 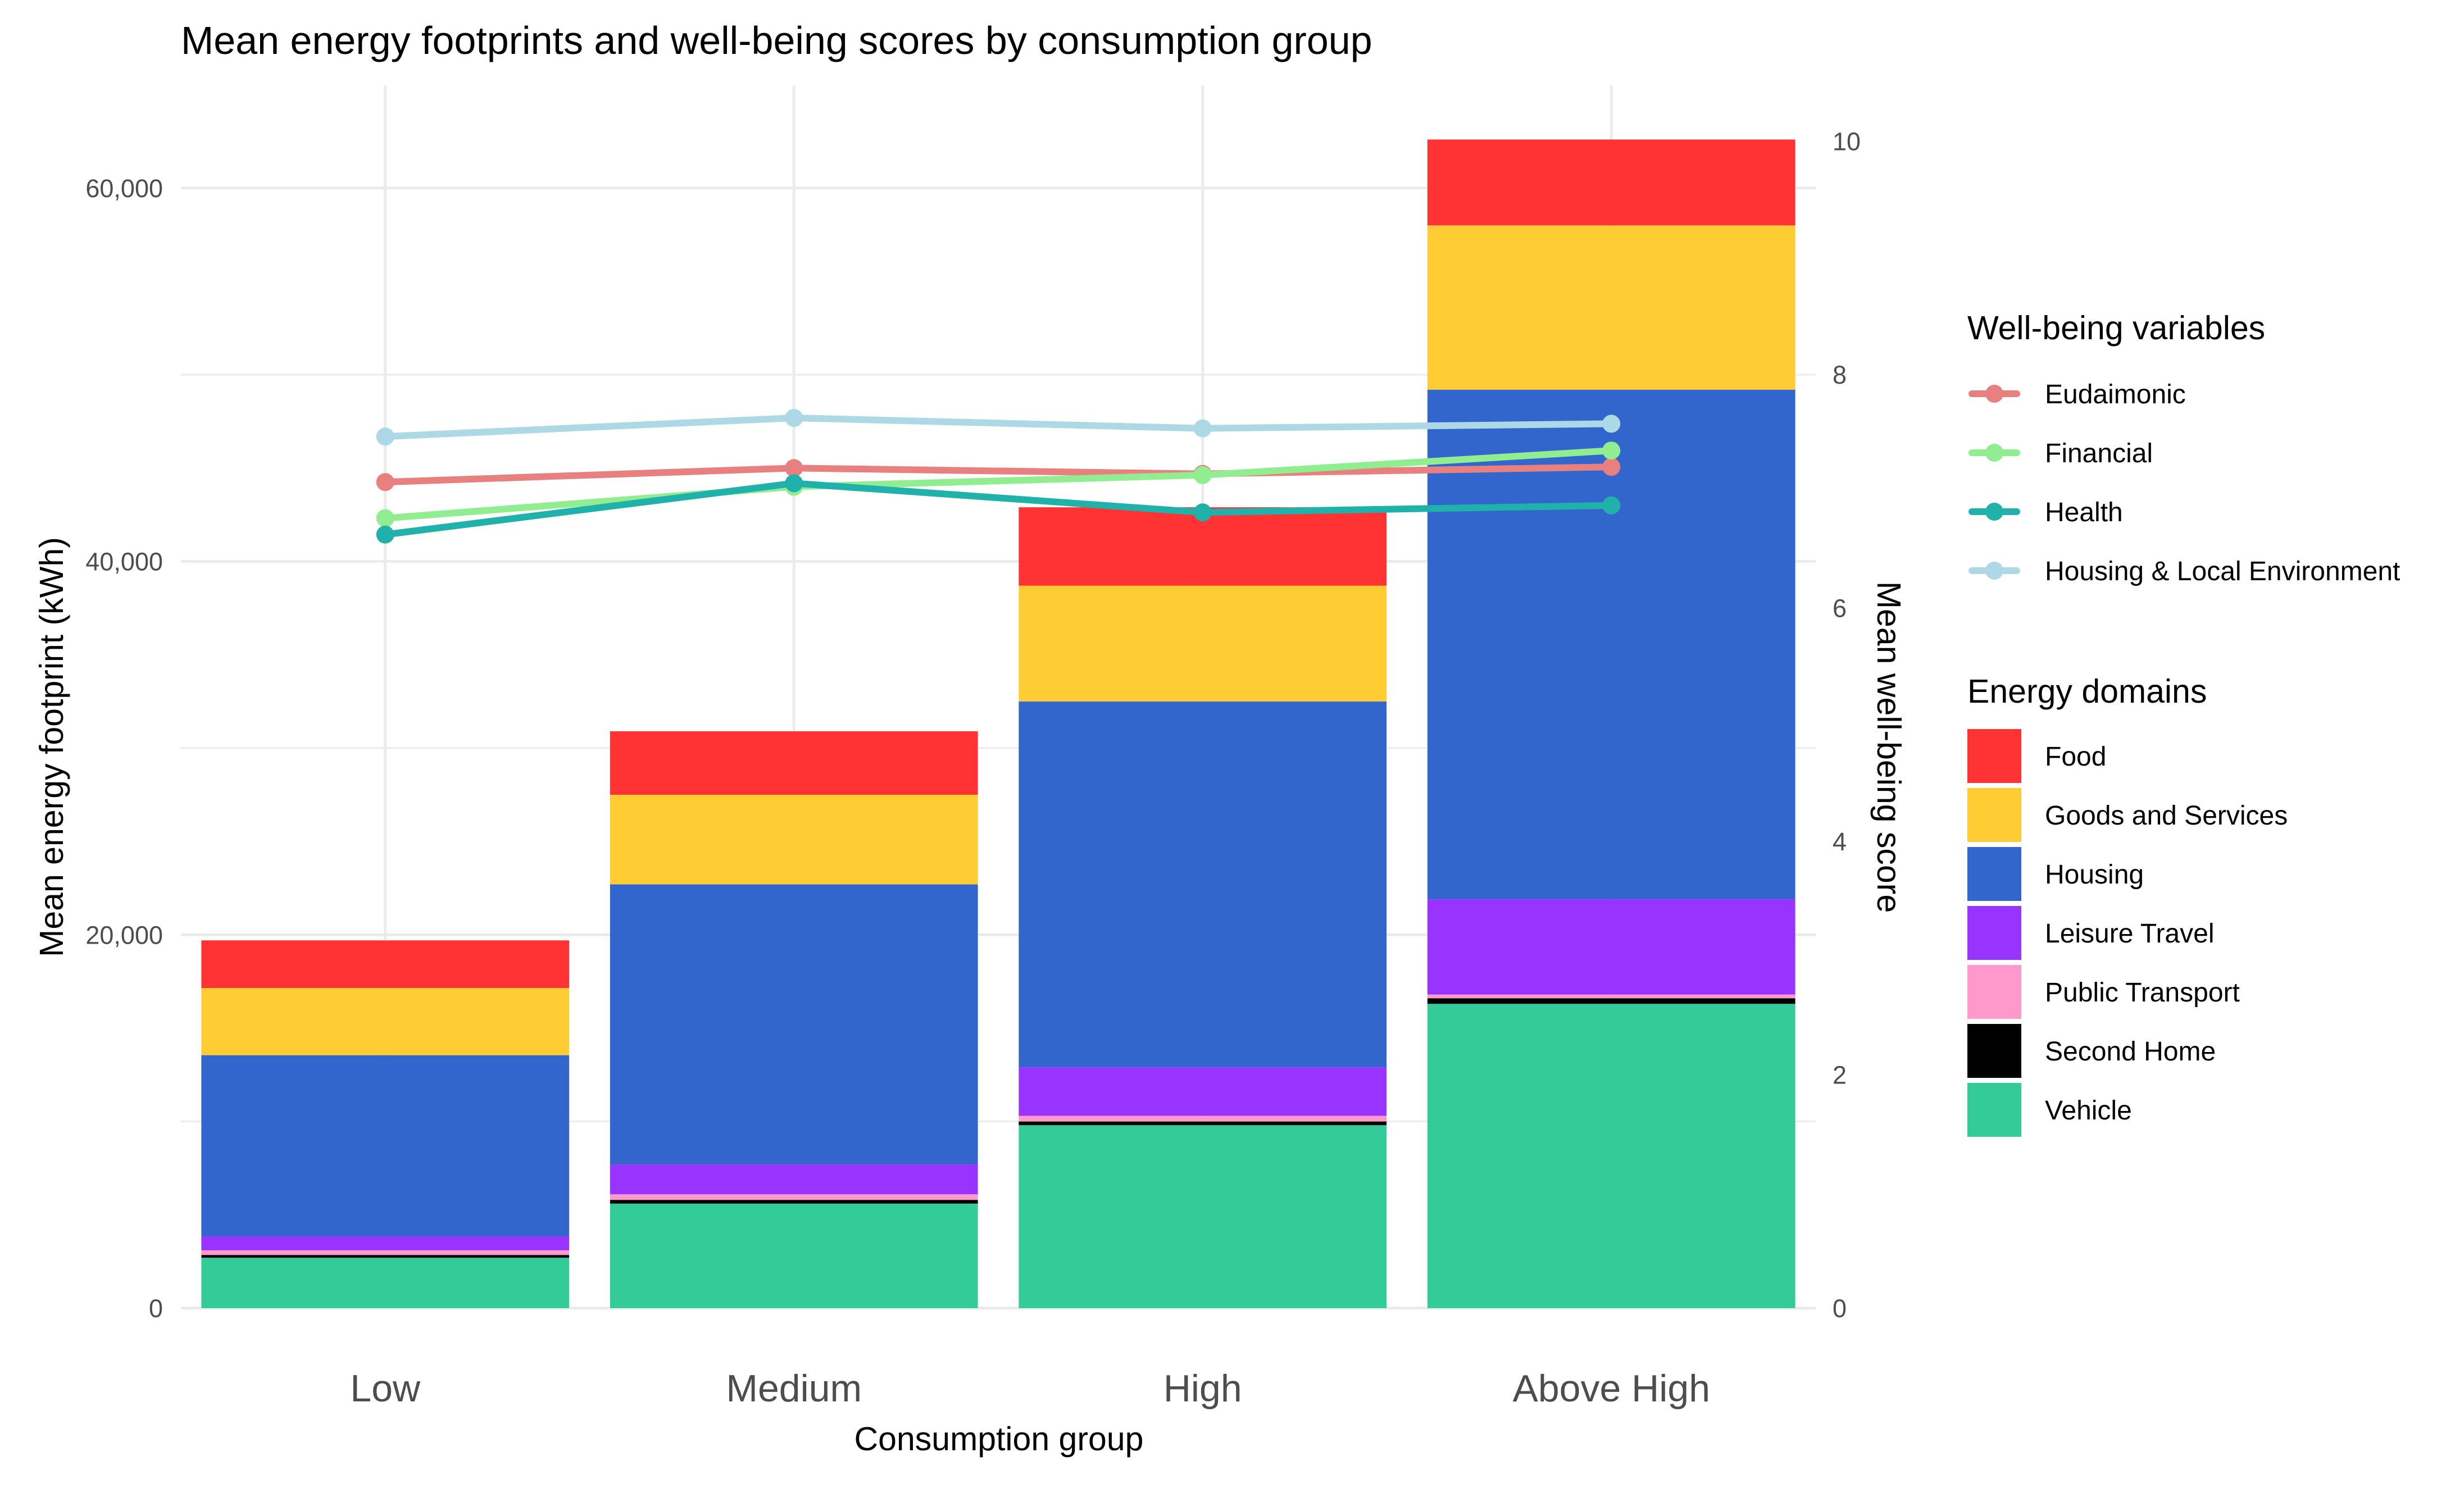 I want to click on bar-vehicle-medium, so click(x=794, y=1256).